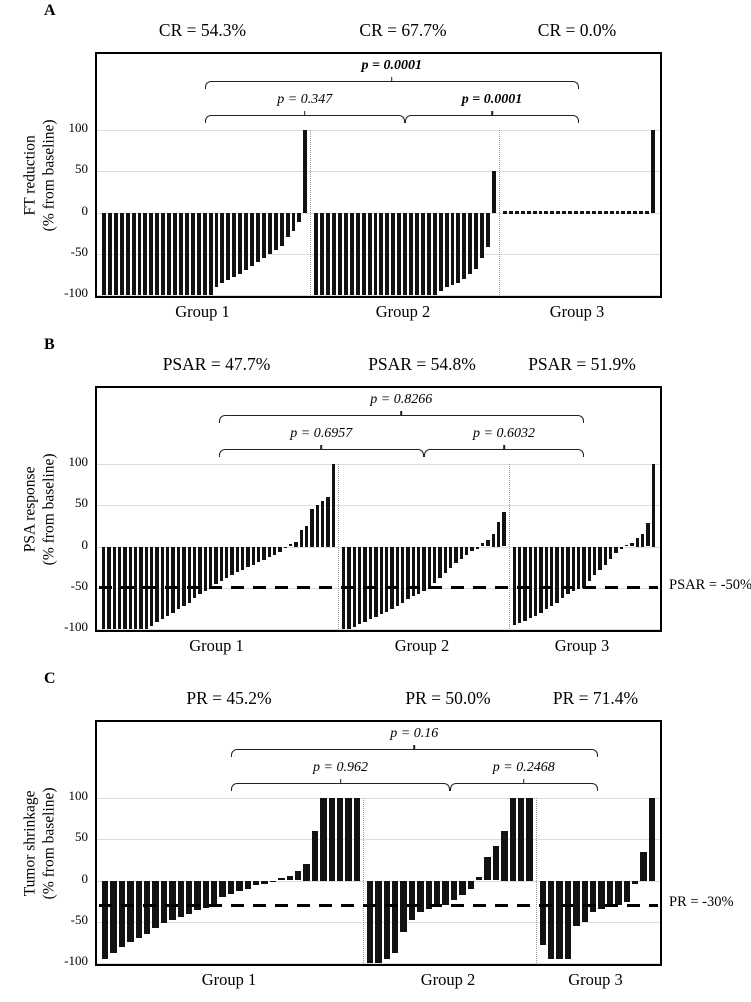 This screenshot has width=751, height=1002. I want to click on threshold-label: PSAR = -50%, so click(710, 584).